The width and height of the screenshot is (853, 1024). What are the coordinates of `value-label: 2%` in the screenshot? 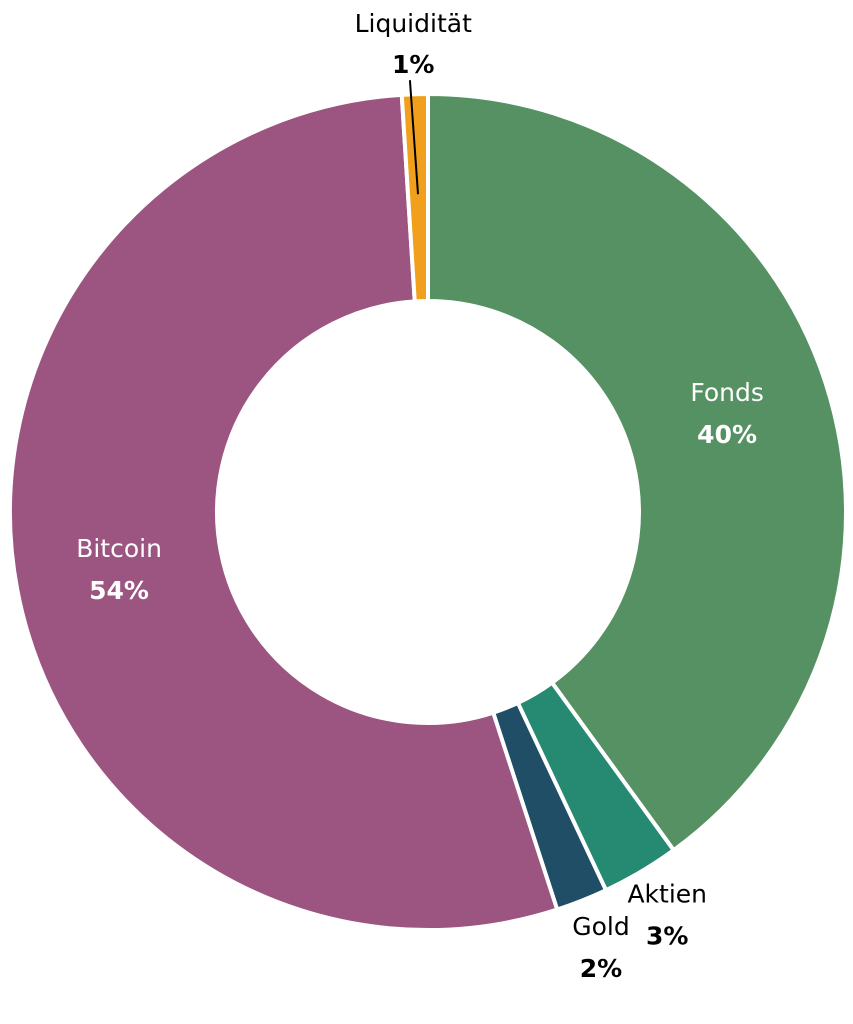 It's located at (601, 968).